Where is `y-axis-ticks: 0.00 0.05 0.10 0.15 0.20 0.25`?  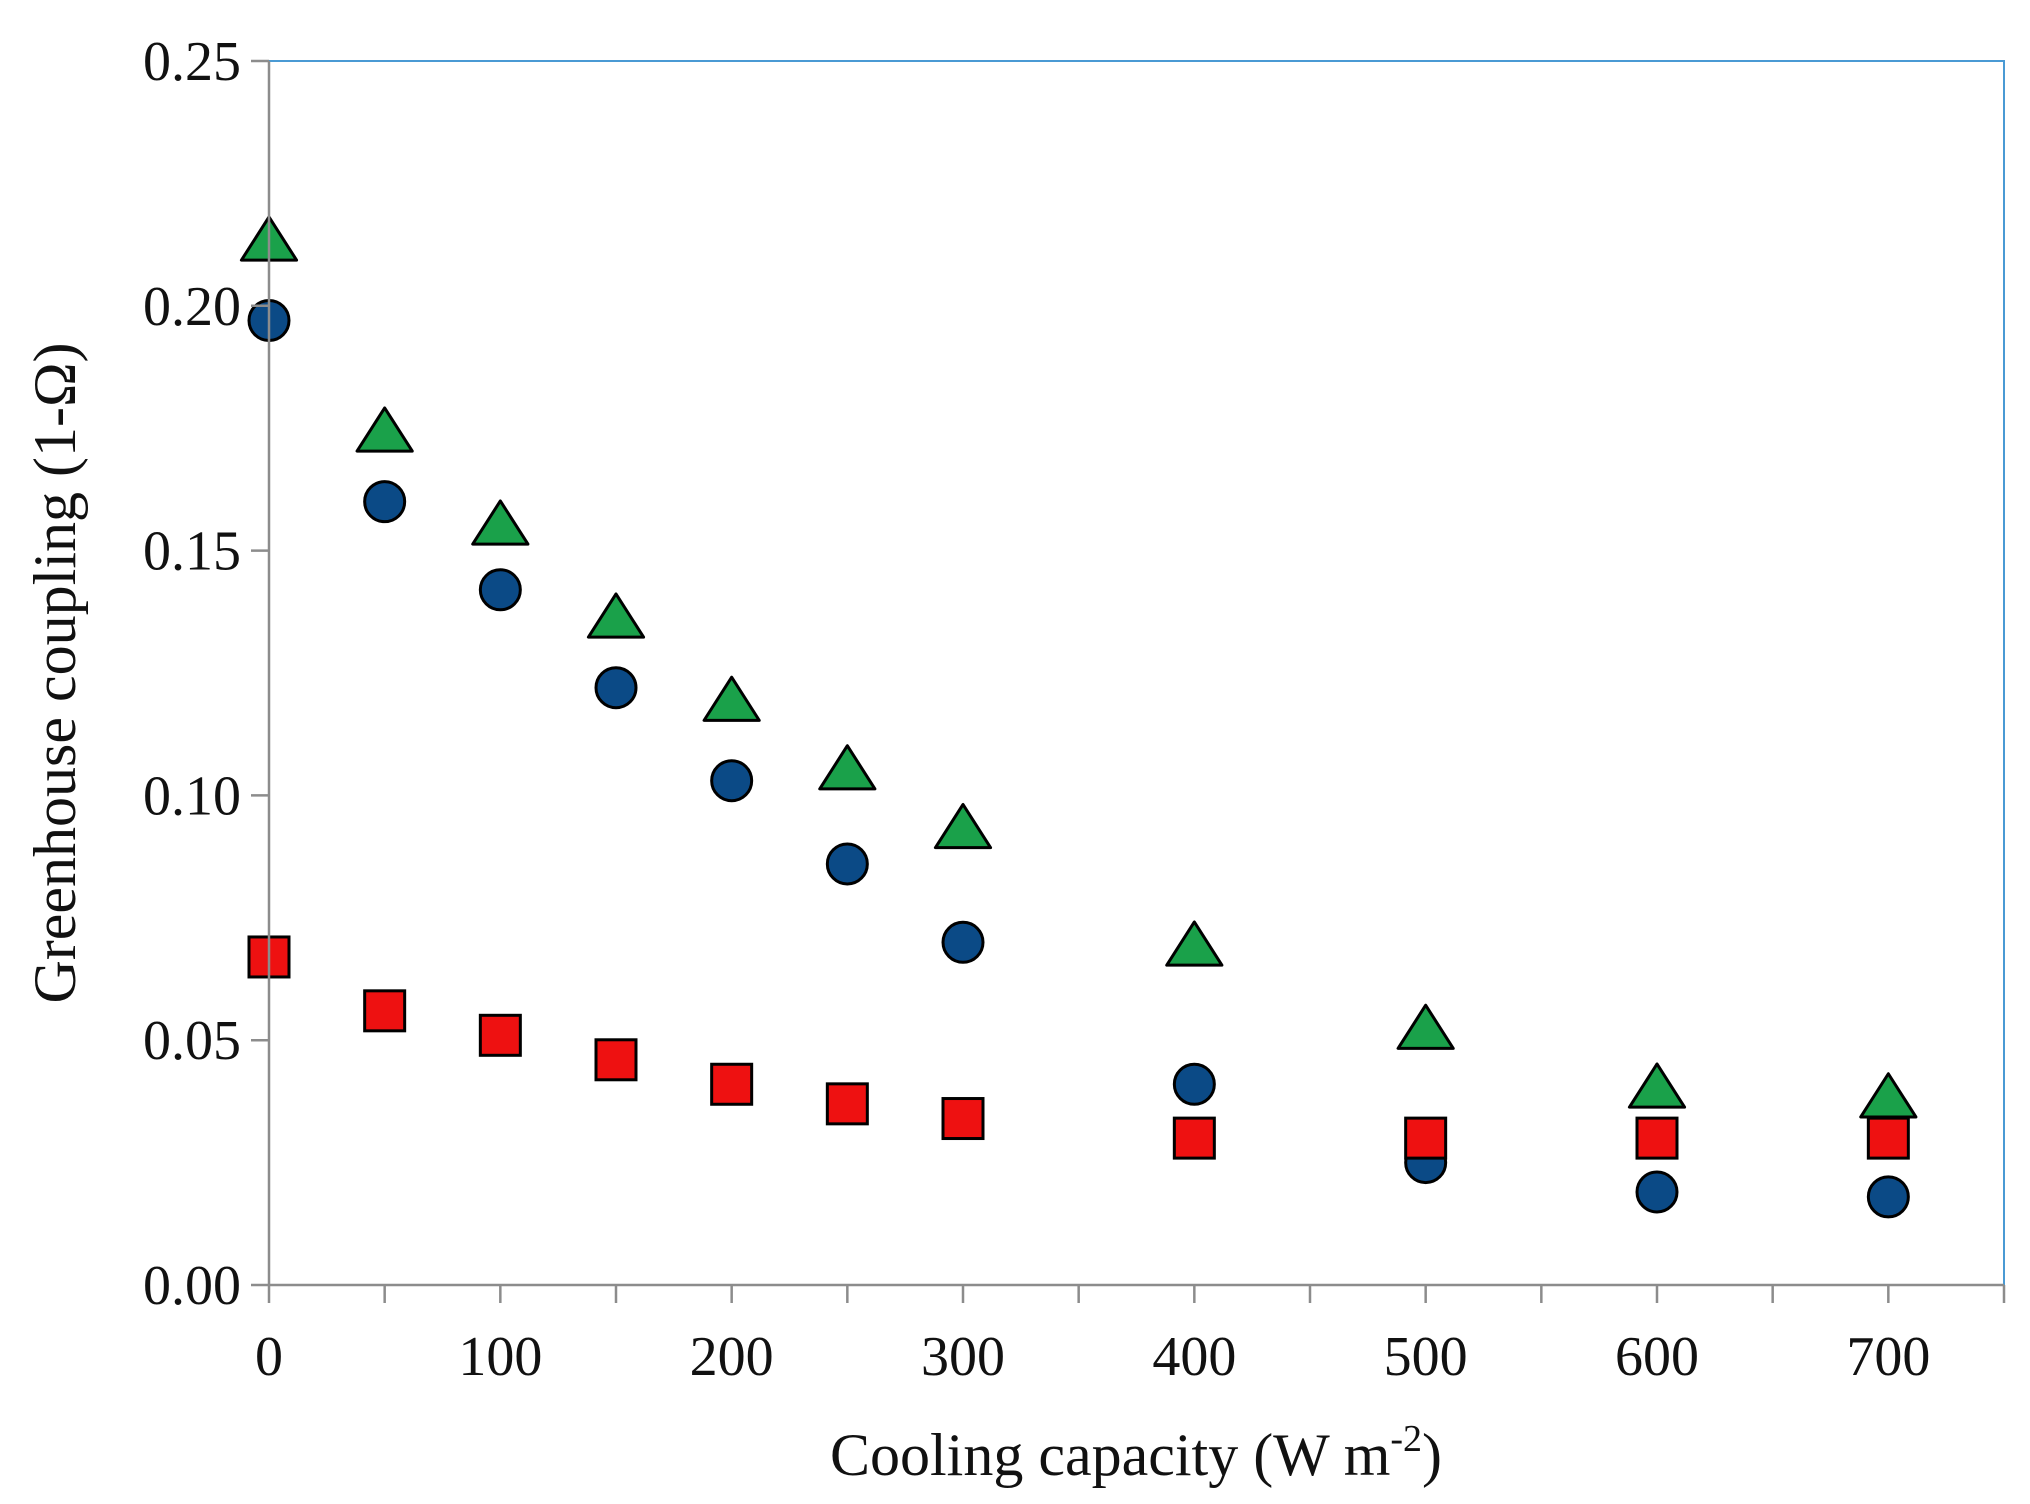
y-axis-ticks: 0.00 0.05 0.10 0.15 0.20 0.25 is located at coordinates (206, 674).